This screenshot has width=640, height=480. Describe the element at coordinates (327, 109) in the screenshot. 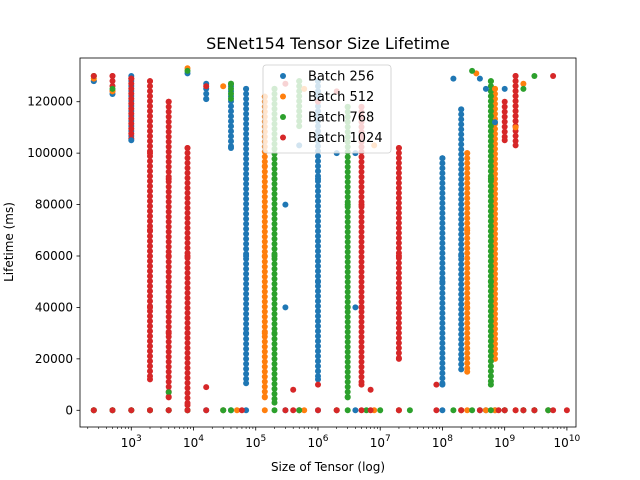

I see `legend-box` at that location.